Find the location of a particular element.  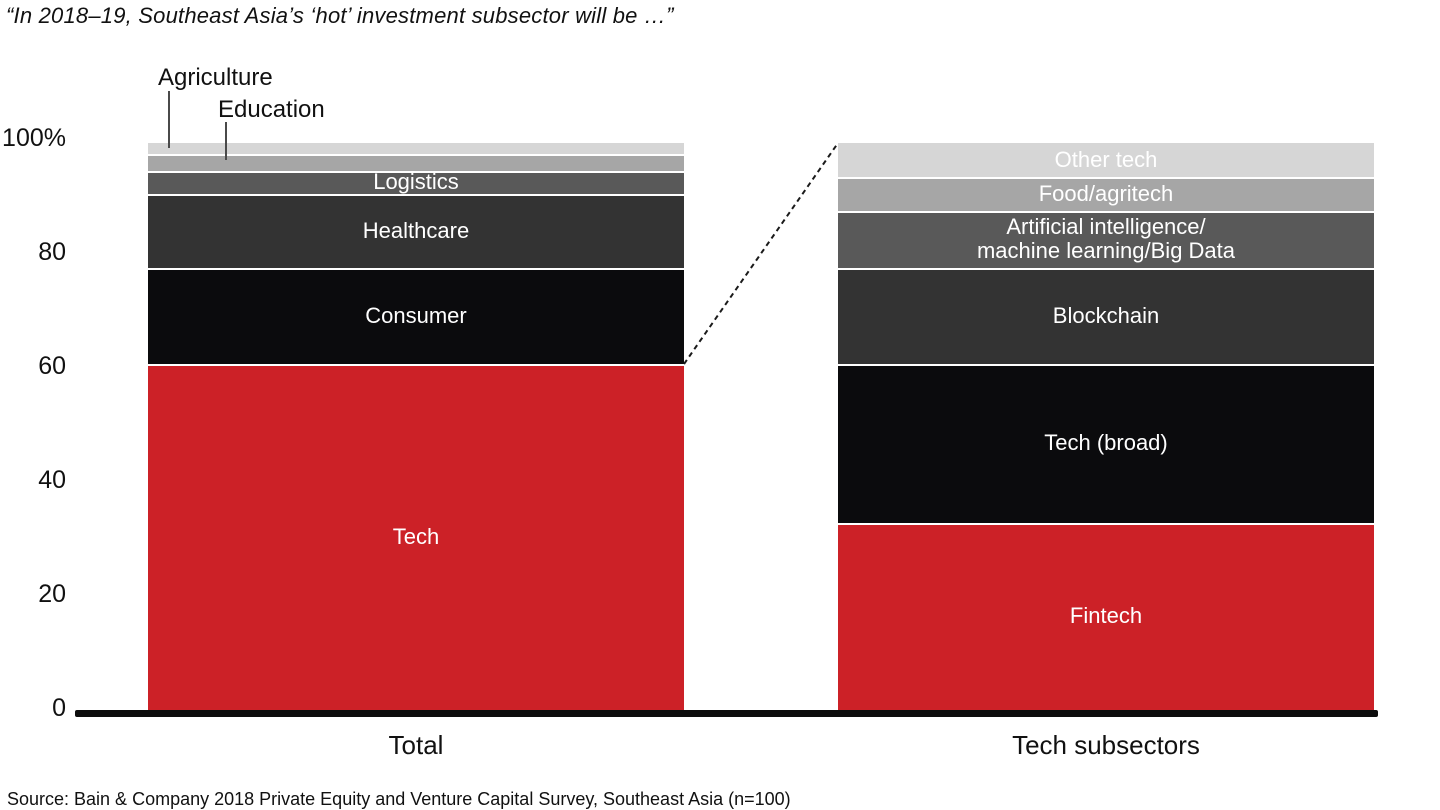

annotation-education: Education is located at coordinates (271, 109).